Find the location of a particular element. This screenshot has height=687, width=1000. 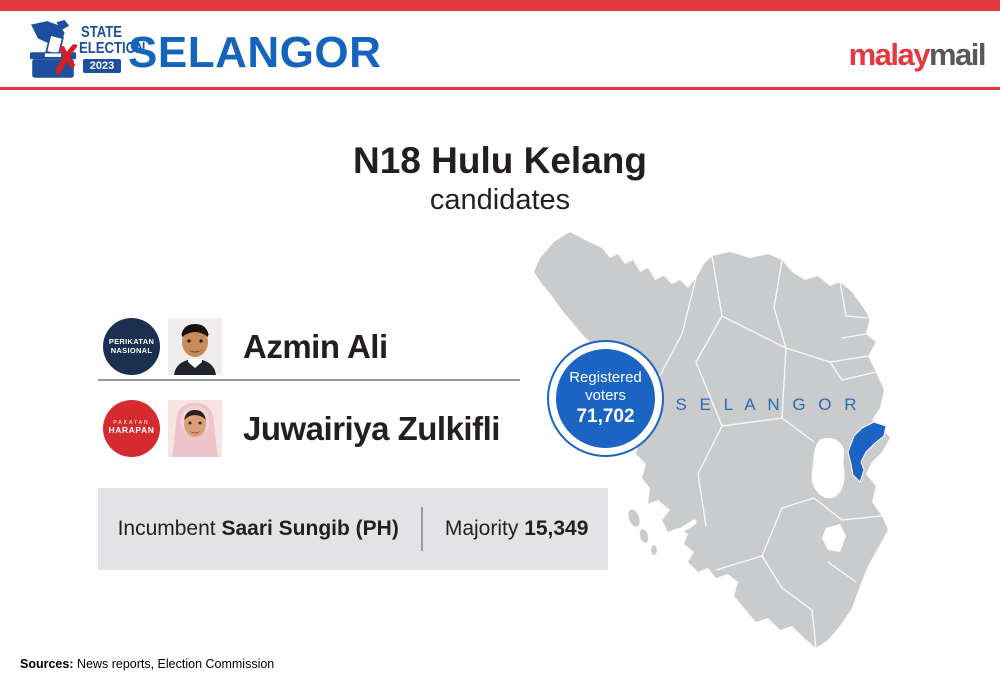

brand-part-red: malay is located at coordinates (889, 54).